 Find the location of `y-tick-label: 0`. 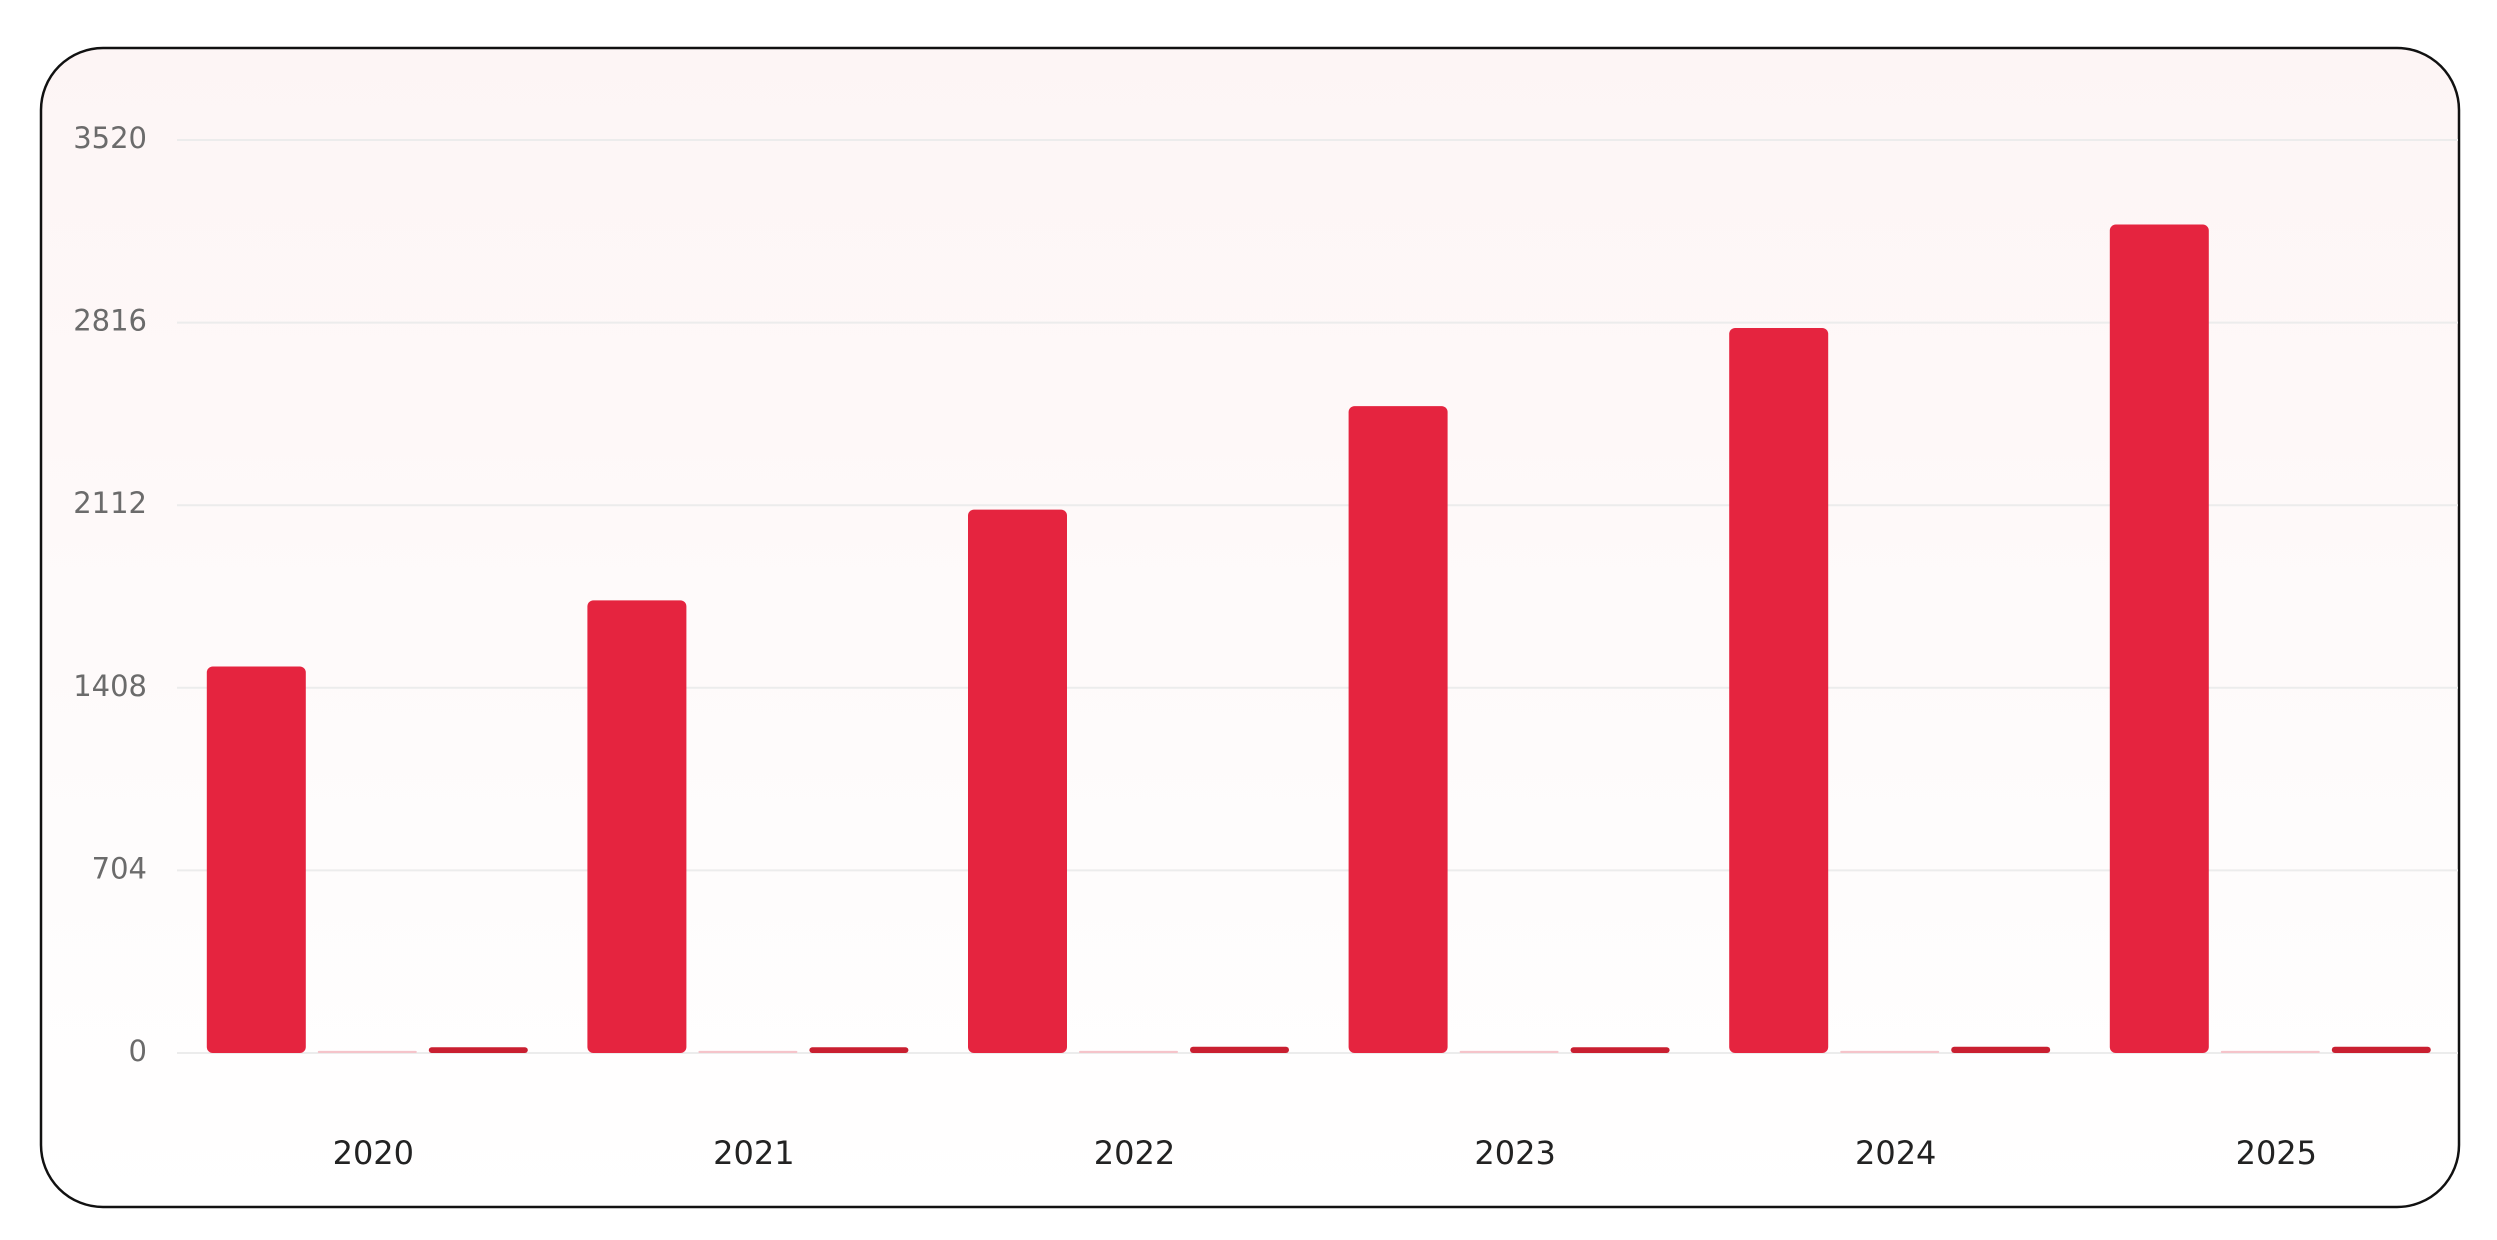

y-tick-label: 0 is located at coordinates (138, 1051).